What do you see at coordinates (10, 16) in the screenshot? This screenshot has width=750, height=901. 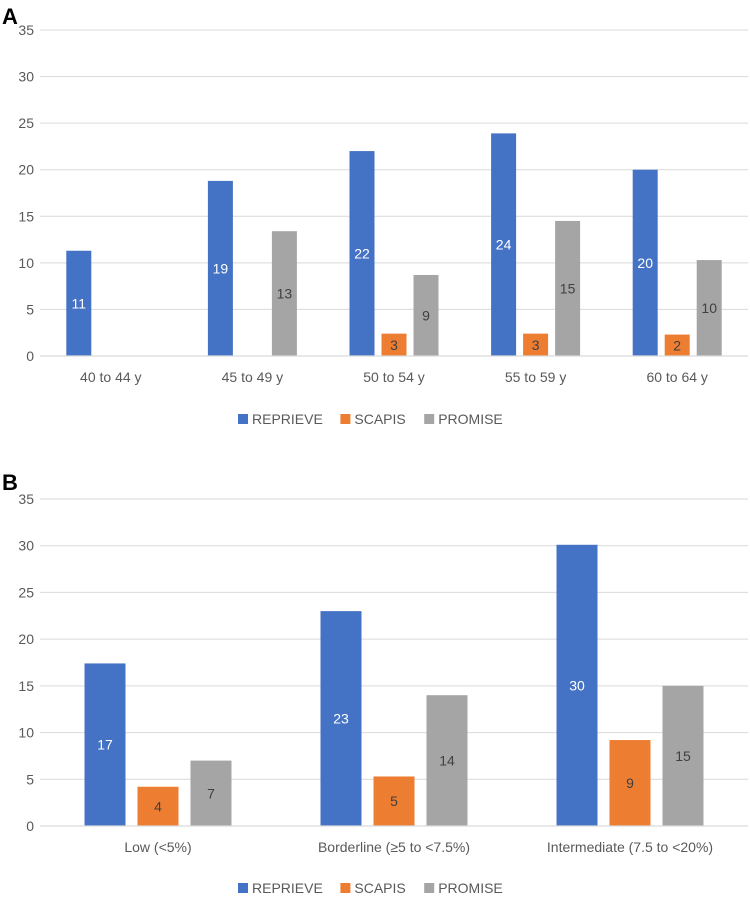 I see `panel-label: A` at bounding box center [10, 16].